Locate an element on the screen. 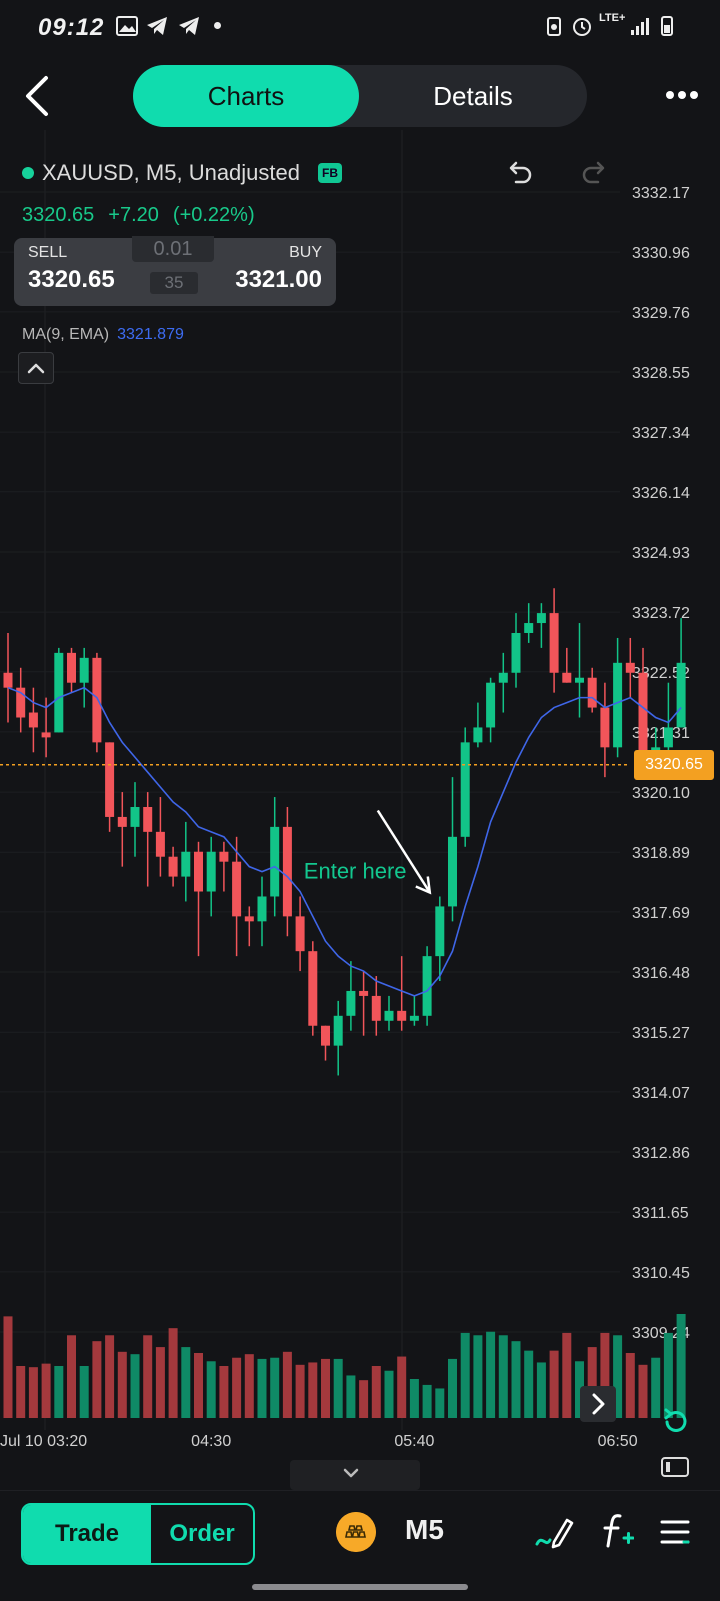 This screenshot has width=720, height=1601. chevron-up-icon is located at coordinates (36, 368).